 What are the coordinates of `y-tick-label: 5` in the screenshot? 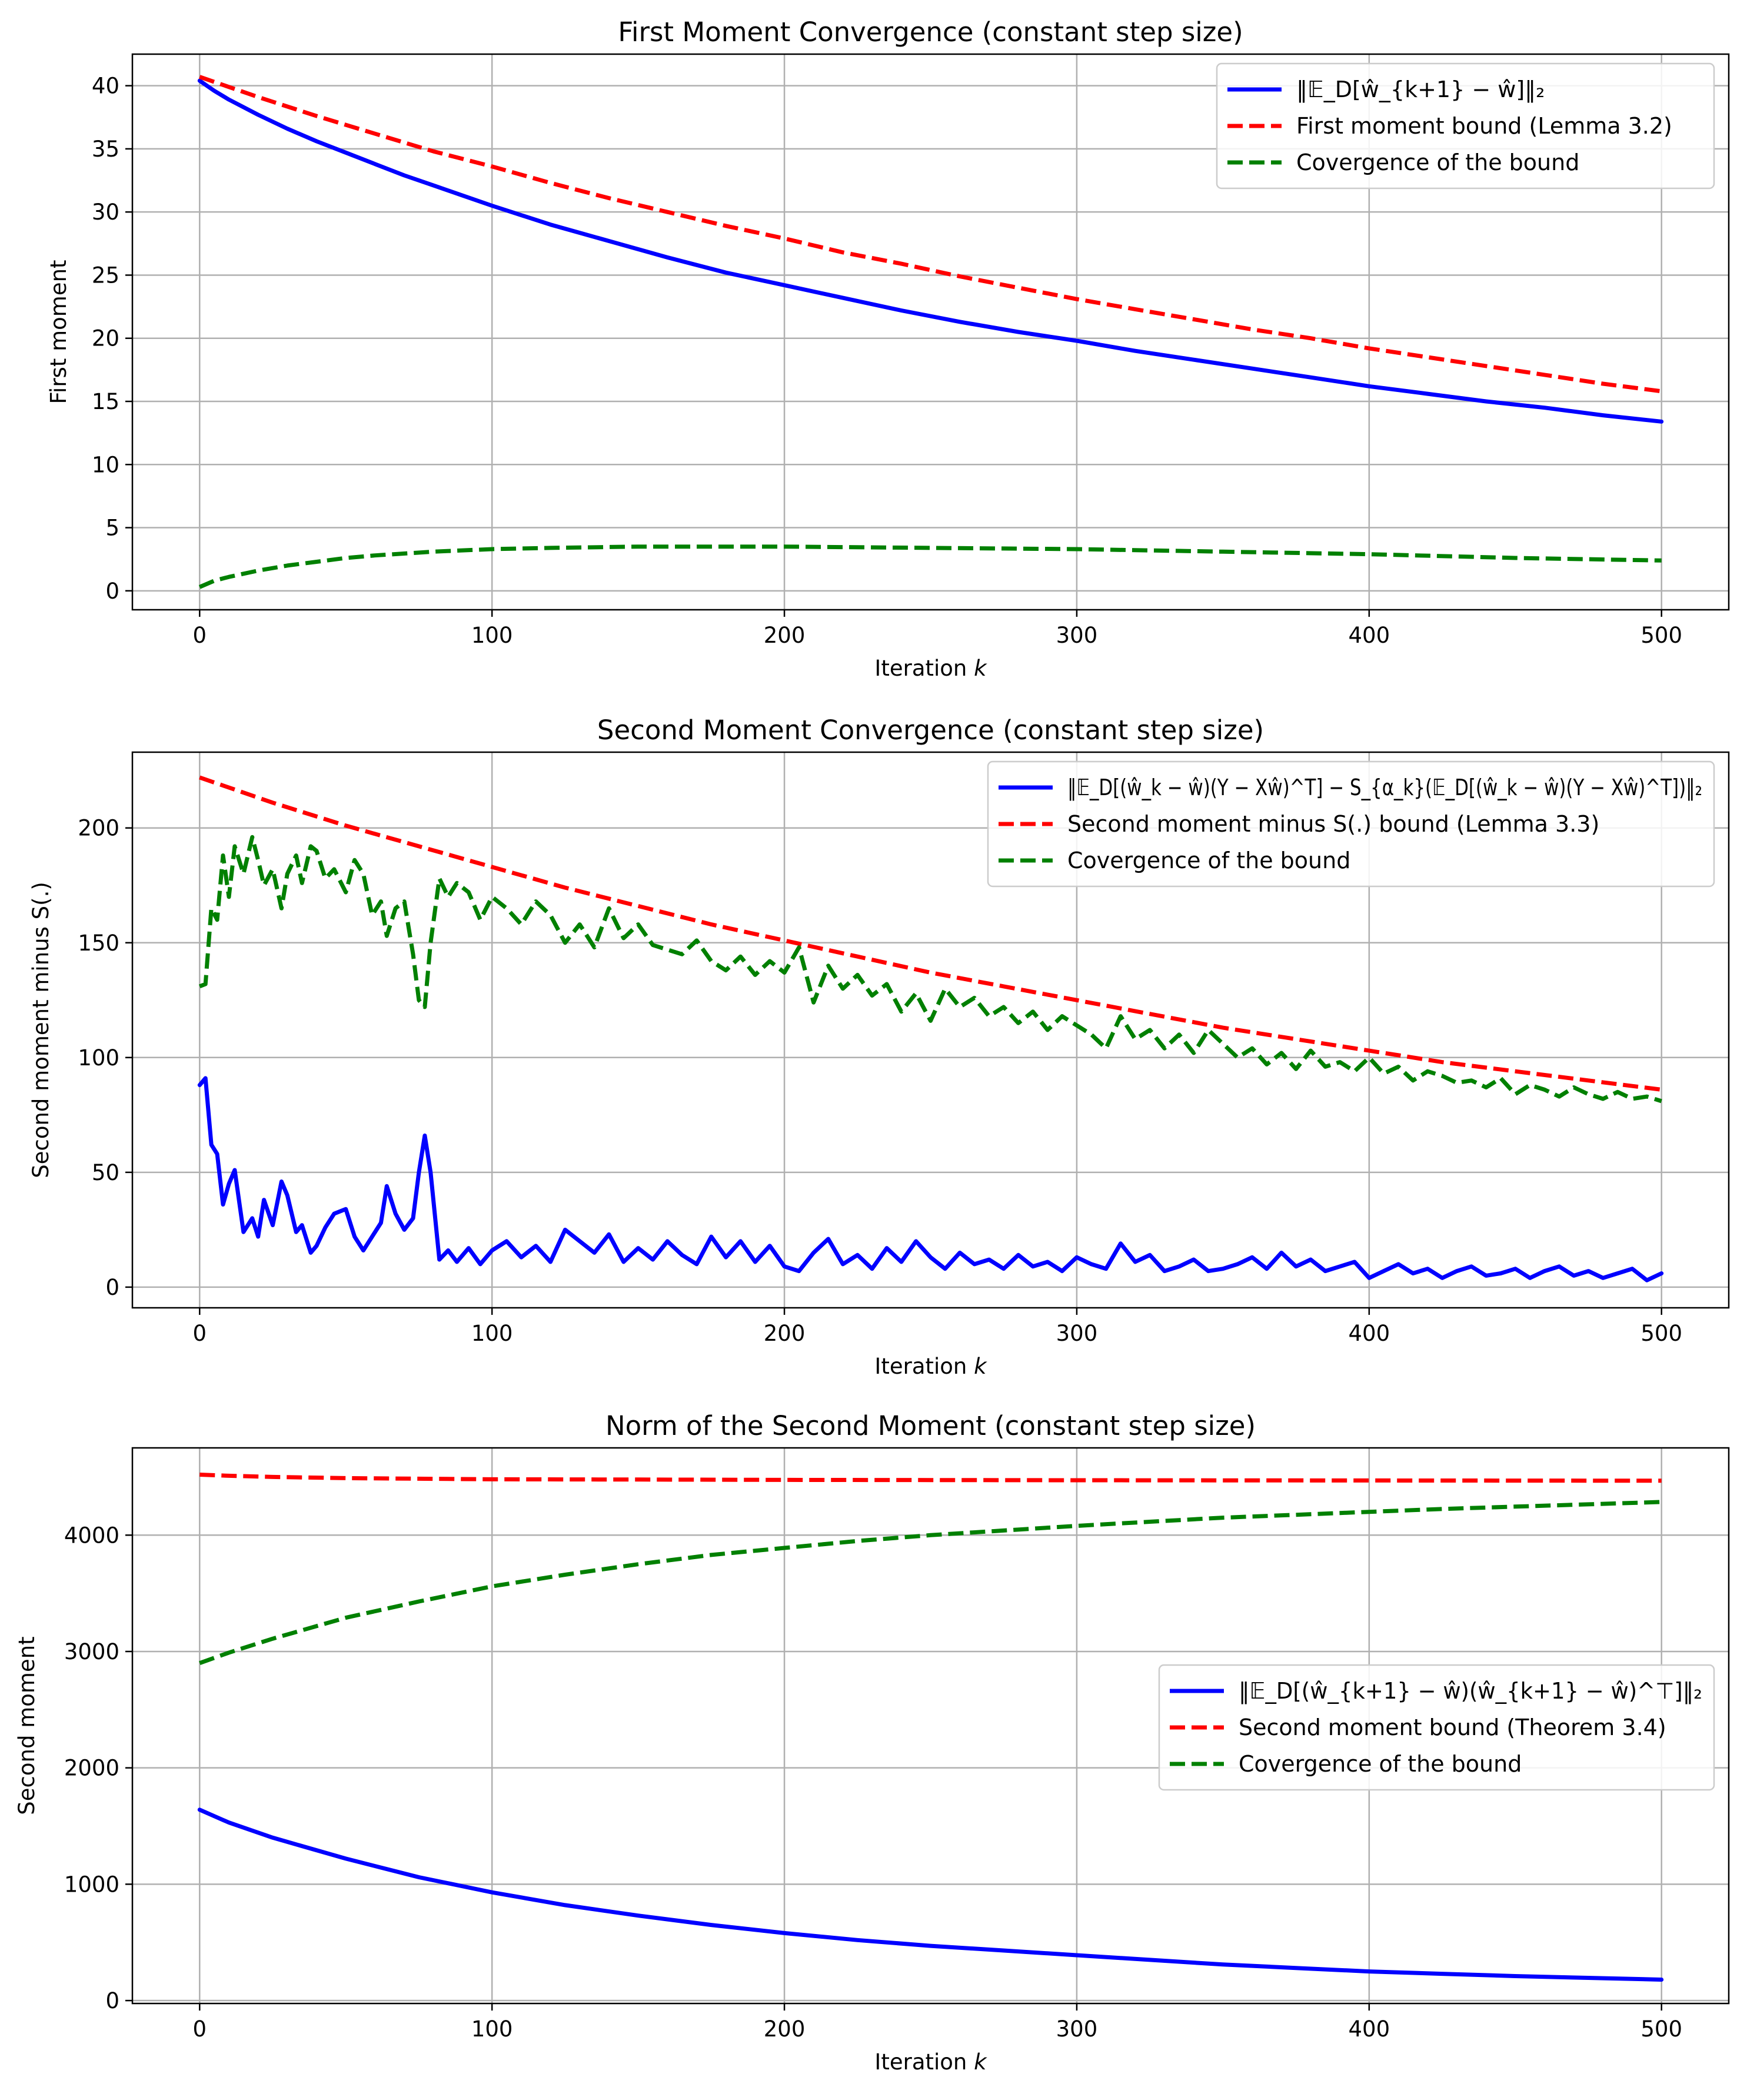 It's located at (112, 528).